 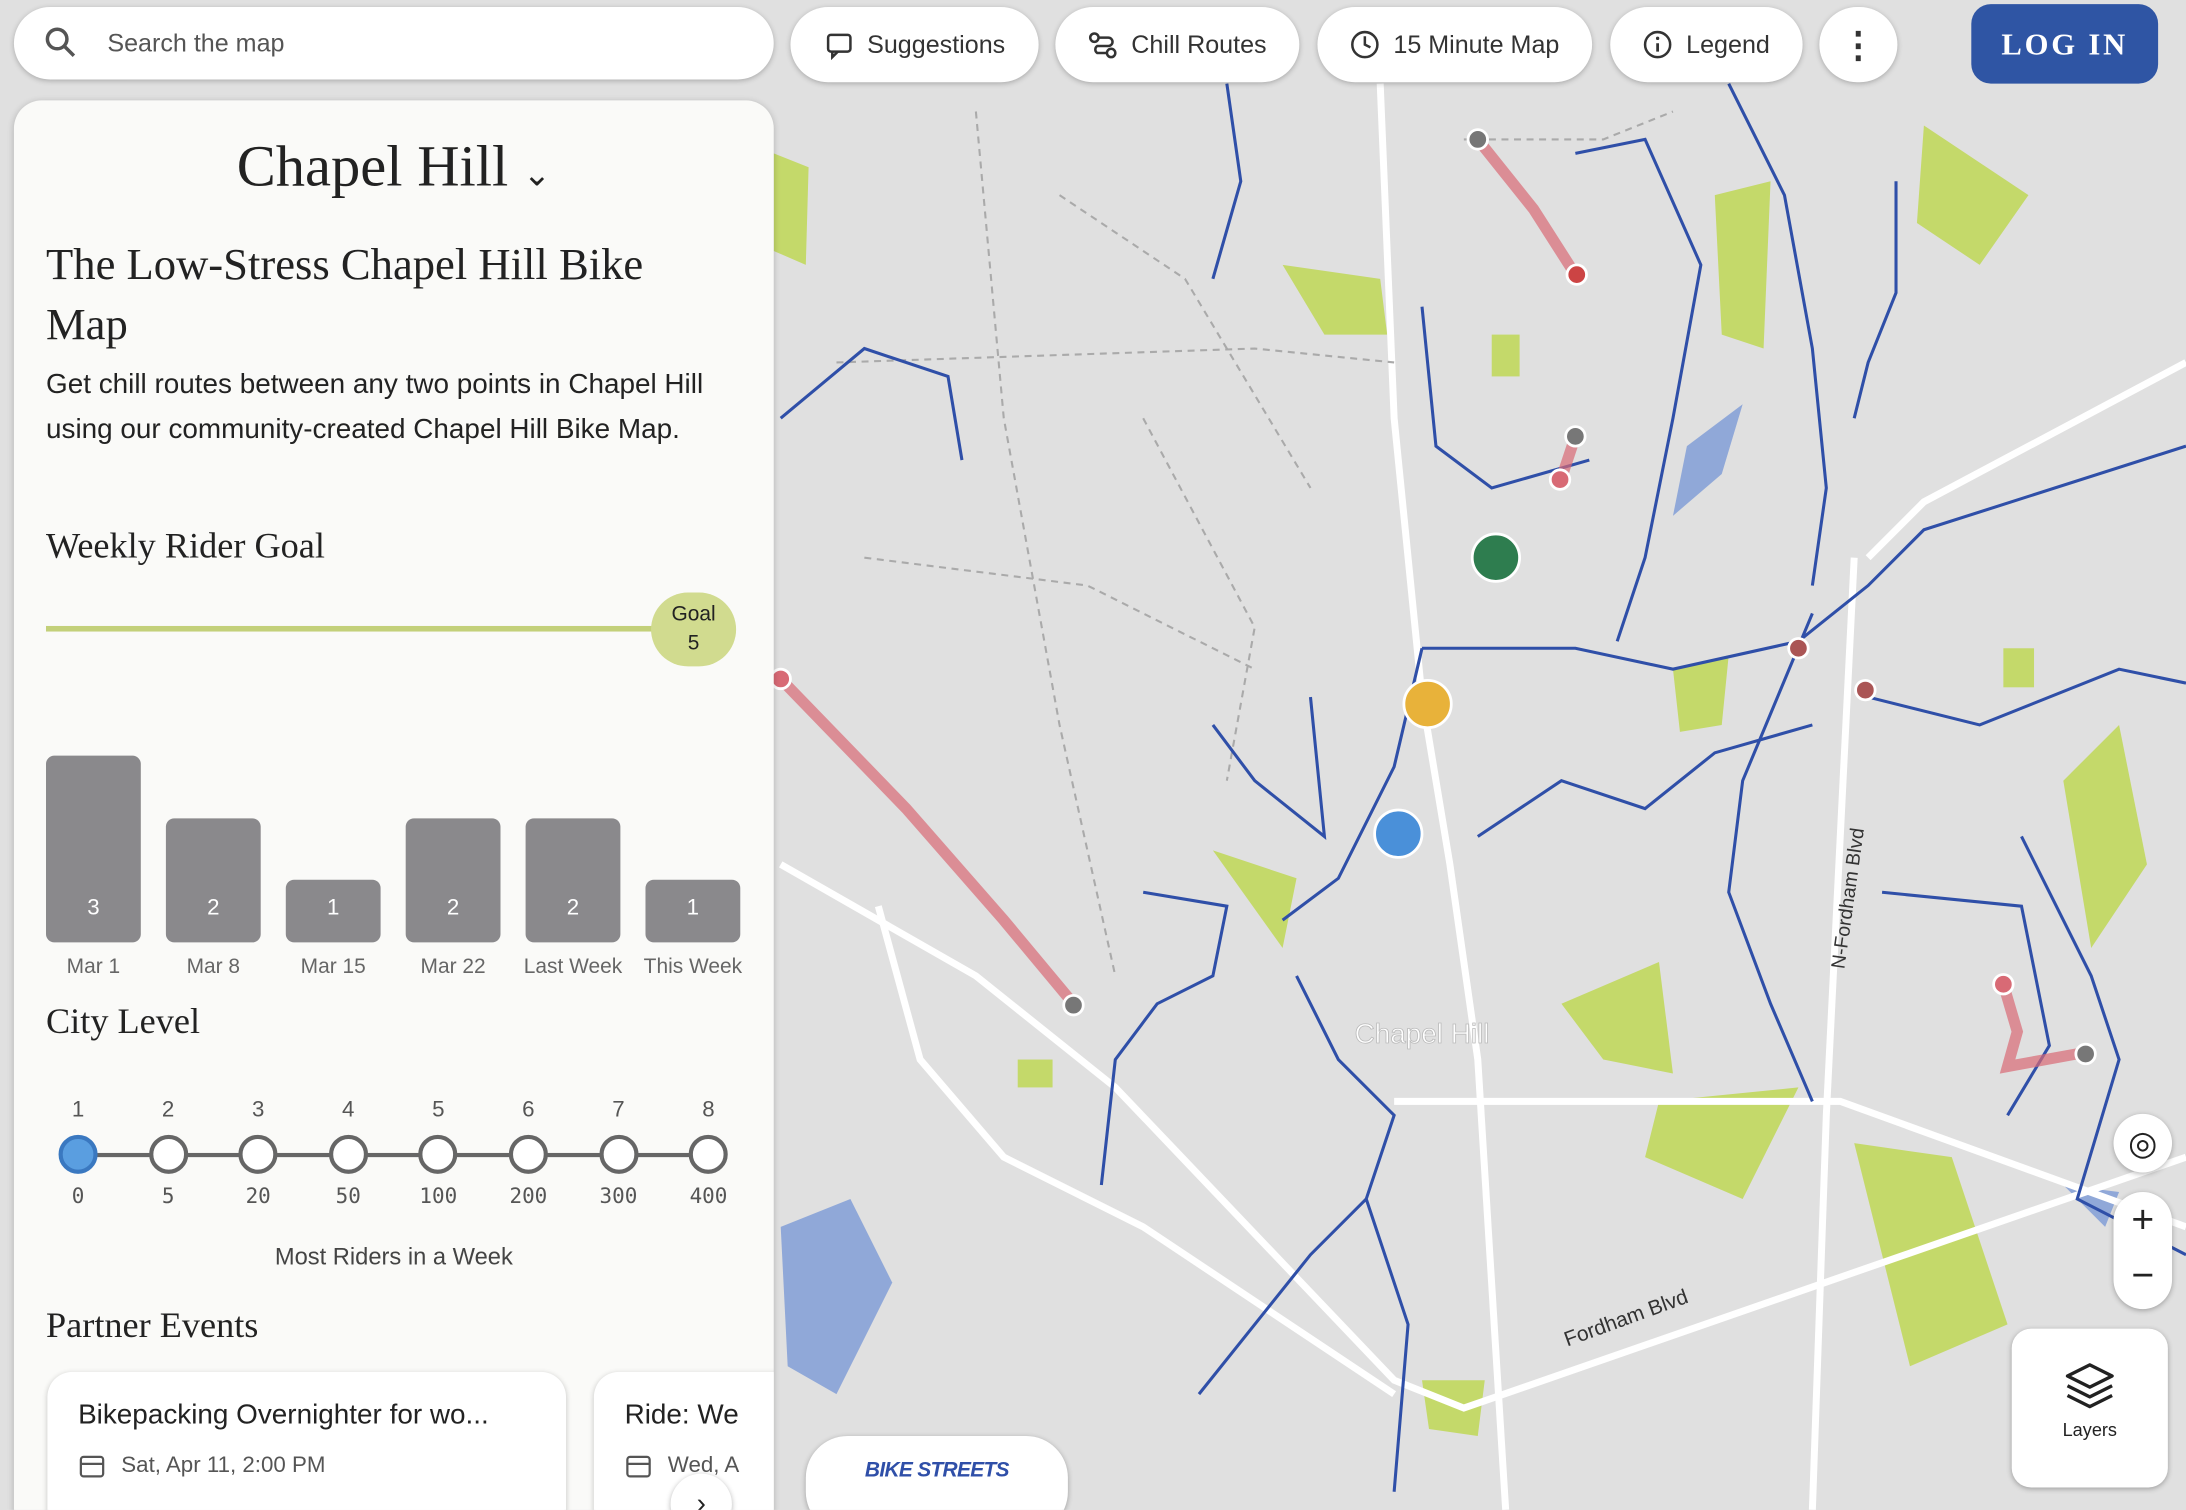 I want to click on level-number: 7, so click(x=618, y=1110).